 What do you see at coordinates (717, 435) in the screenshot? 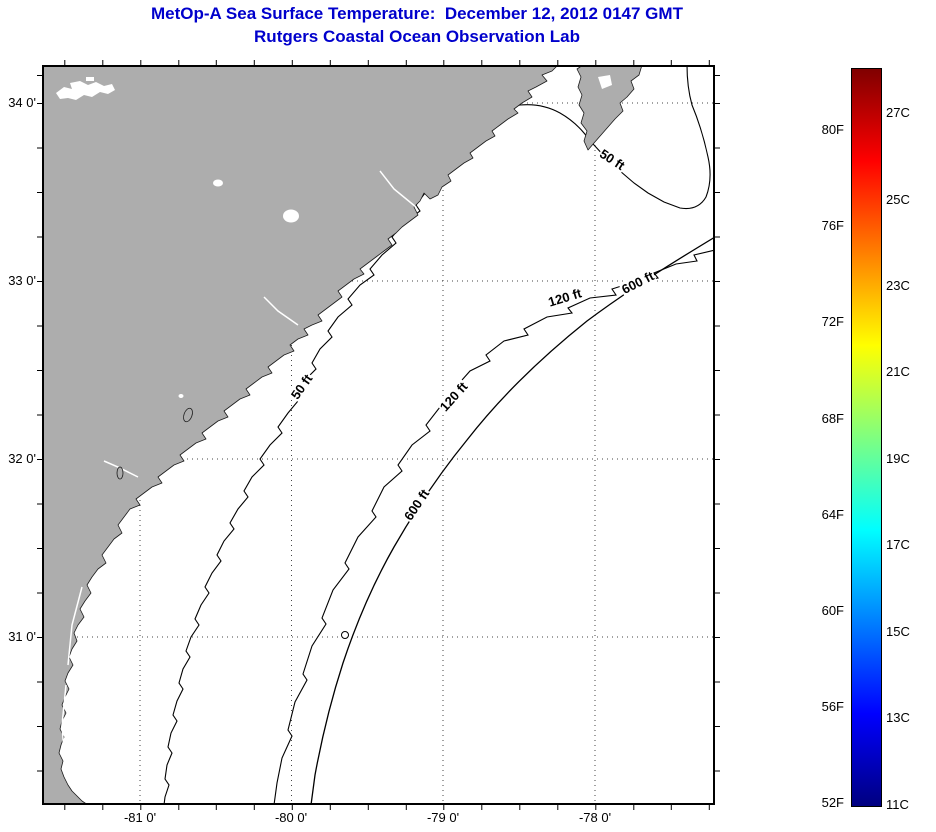
I see `right-axis-ticks` at bounding box center [717, 435].